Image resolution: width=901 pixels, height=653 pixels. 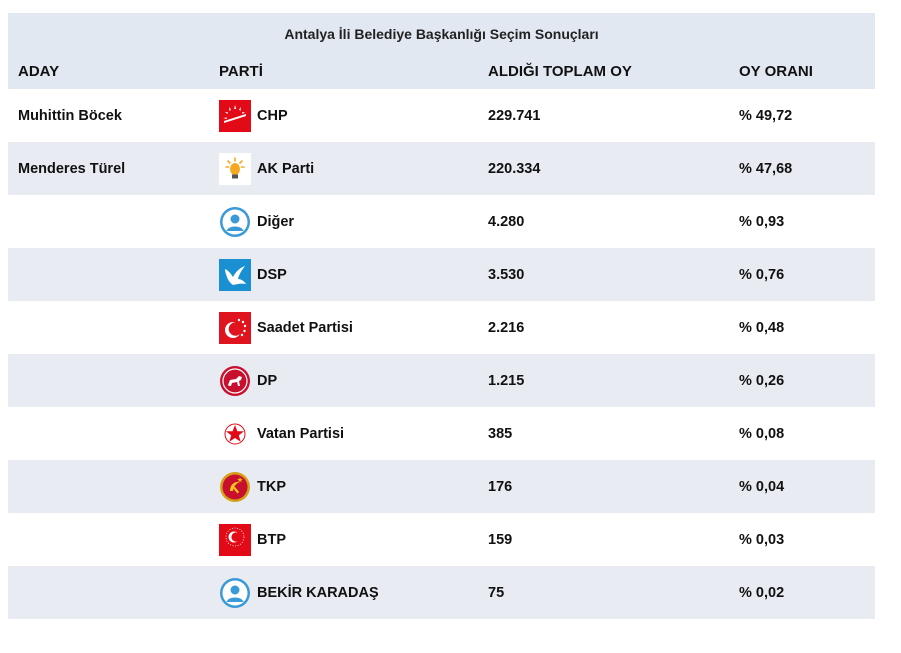 What do you see at coordinates (235, 487) in the screenshot?
I see `tkp-logo-icon` at bounding box center [235, 487].